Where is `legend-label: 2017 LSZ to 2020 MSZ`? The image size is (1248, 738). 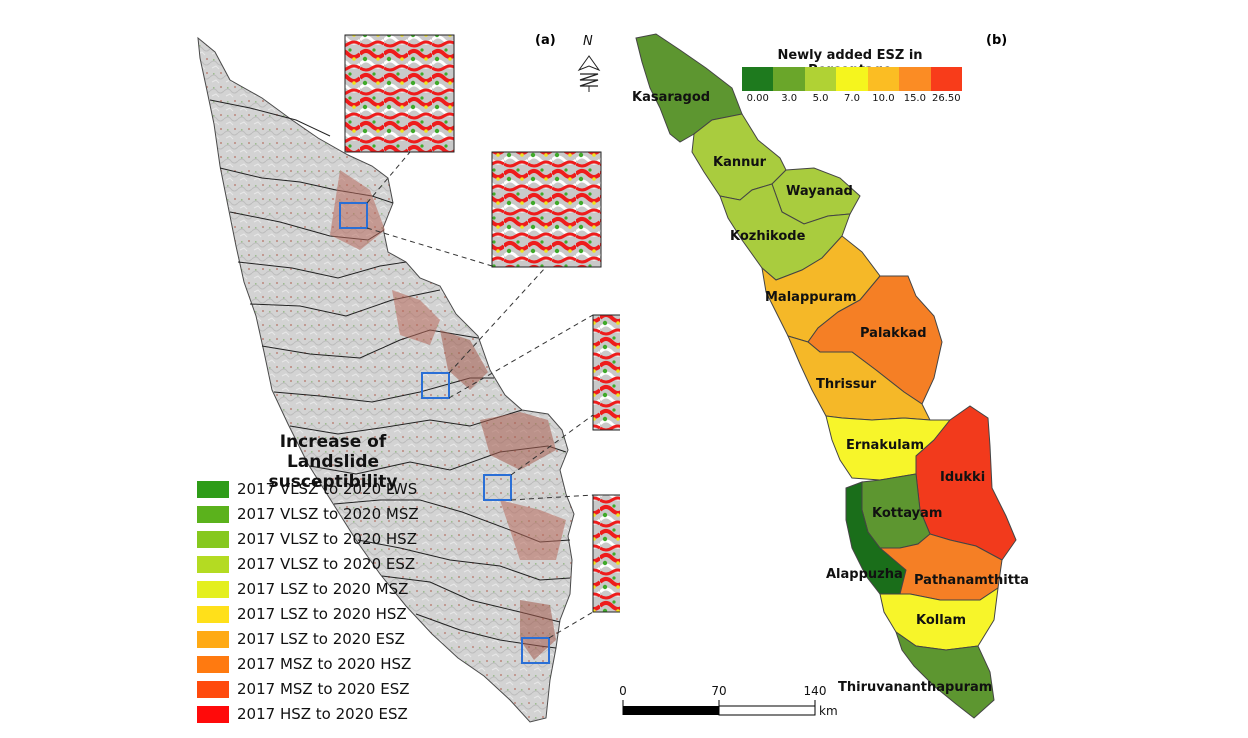
legend-label: 2017 LSZ to 2020 MSZ is located at coordinates (323, 589).